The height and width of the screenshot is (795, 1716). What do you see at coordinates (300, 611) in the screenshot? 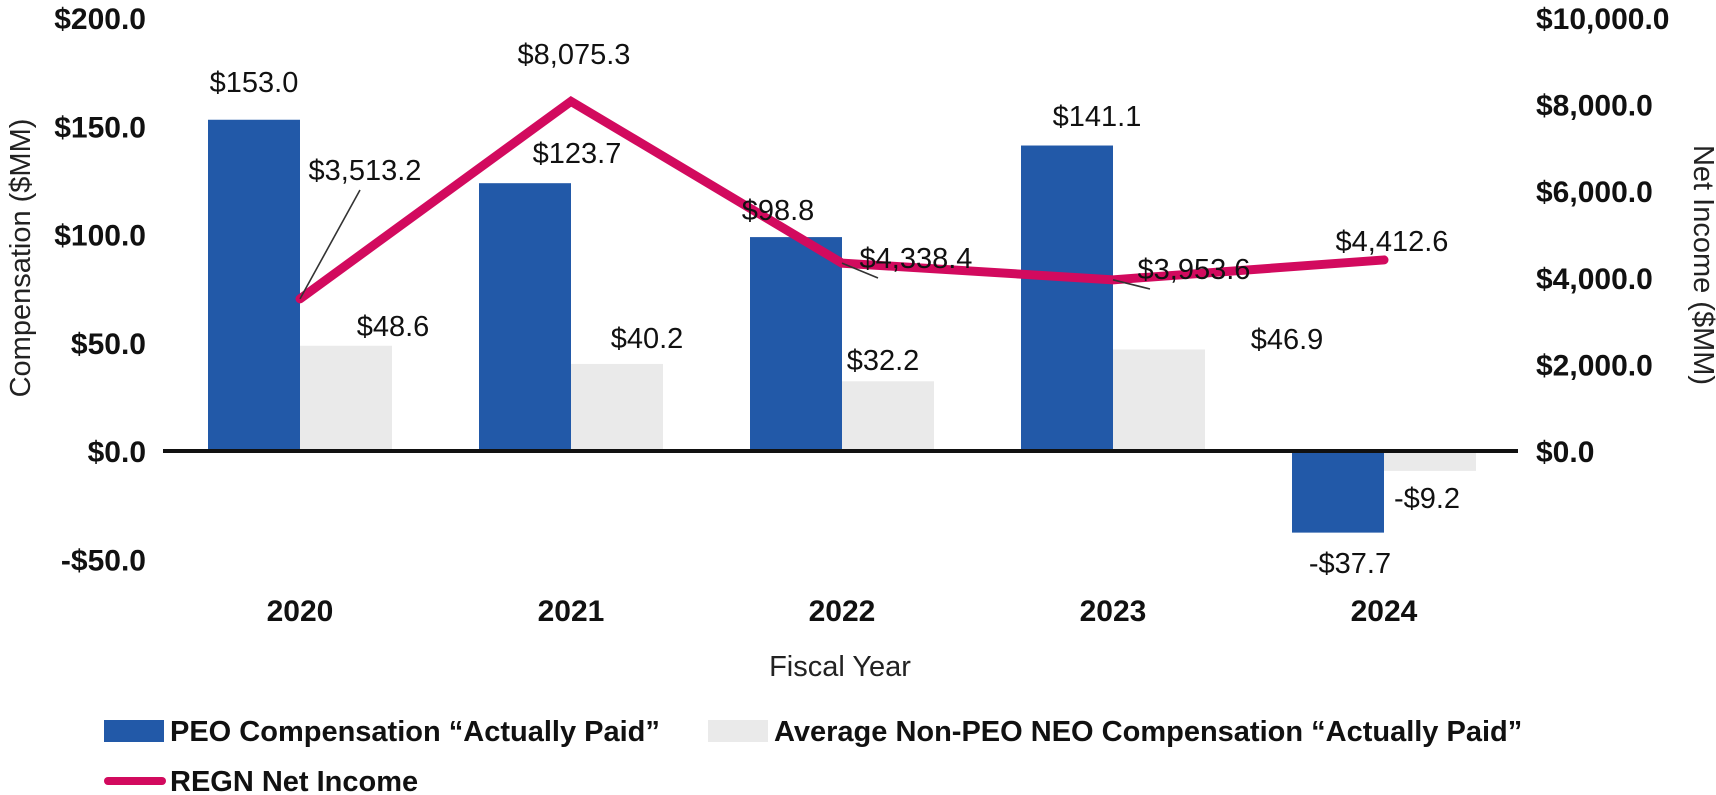
I see `x-tick-label-2020: 2020` at bounding box center [300, 611].